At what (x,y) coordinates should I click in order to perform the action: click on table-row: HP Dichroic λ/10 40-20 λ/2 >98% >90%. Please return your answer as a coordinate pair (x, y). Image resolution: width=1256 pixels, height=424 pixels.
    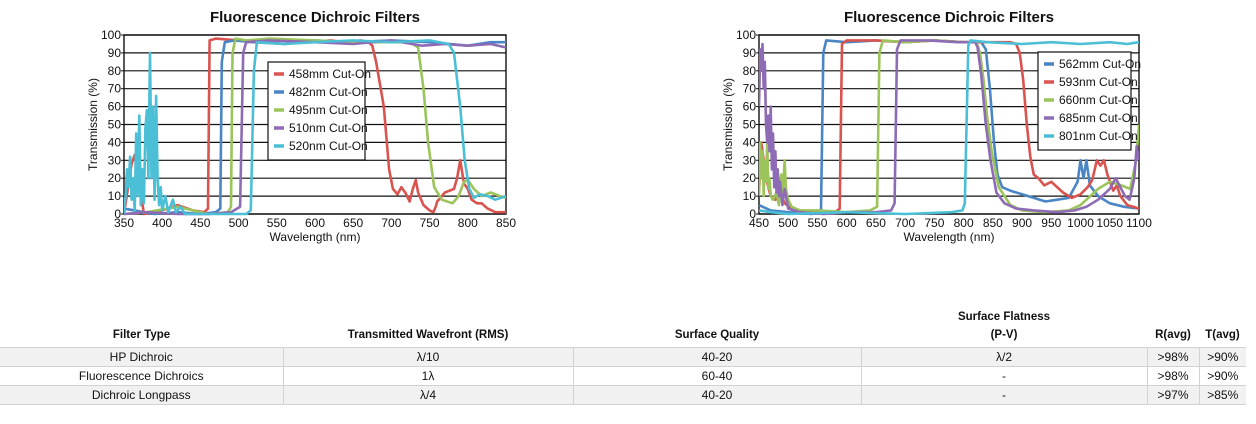
    Looking at the image, I should click on (623, 356).